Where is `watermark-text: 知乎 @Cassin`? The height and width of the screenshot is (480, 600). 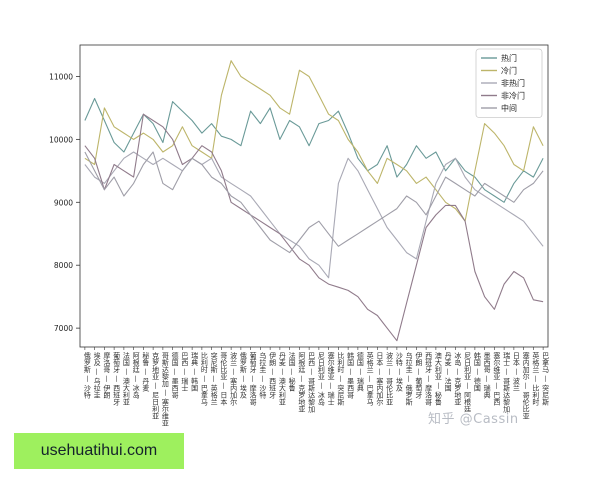
watermark-text: 知乎 @Cassin is located at coordinates (473, 419).